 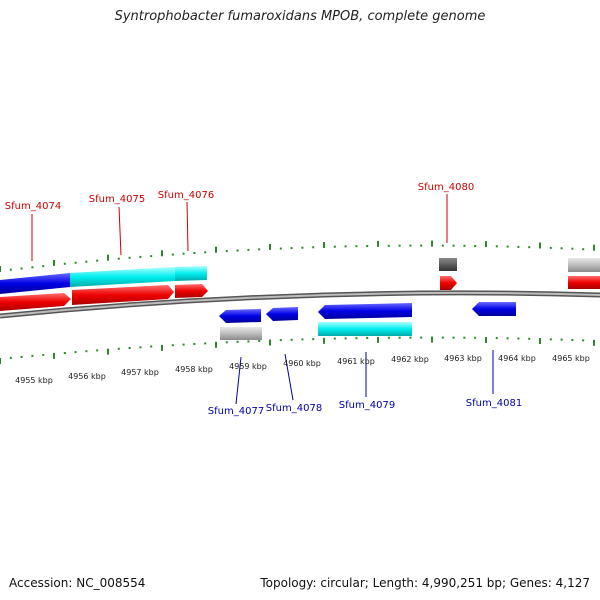 I want to click on svg-text: Sfum_4079, so click(x=367, y=405).